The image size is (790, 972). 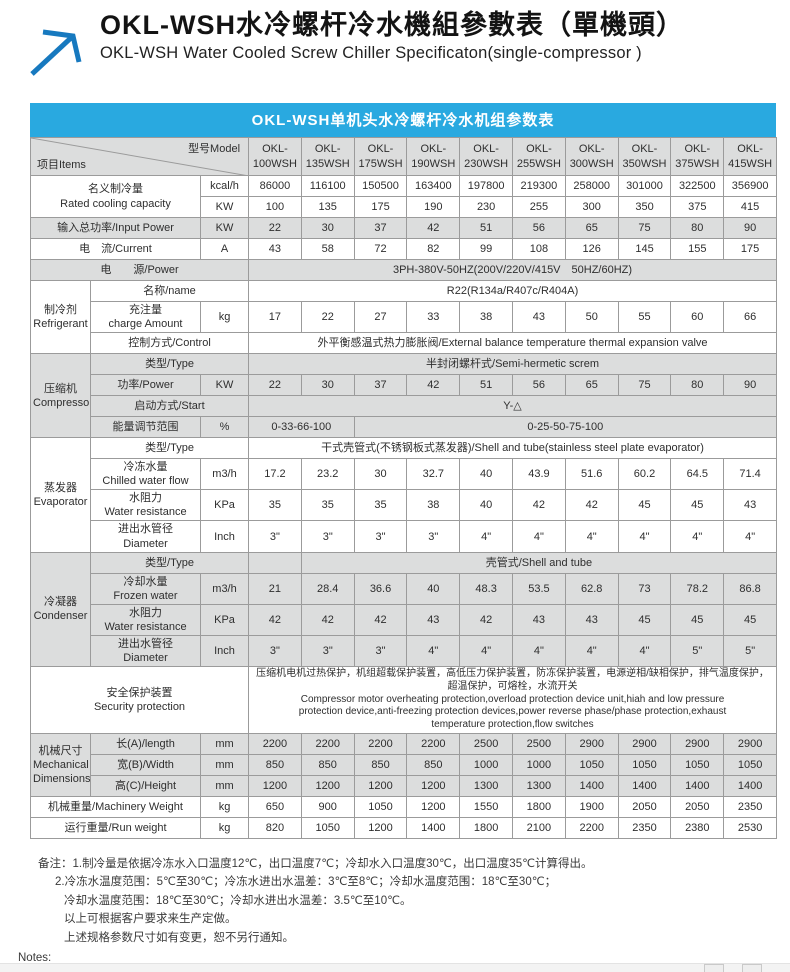 I want to click on value-cell: 126, so click(x=591, y=249).